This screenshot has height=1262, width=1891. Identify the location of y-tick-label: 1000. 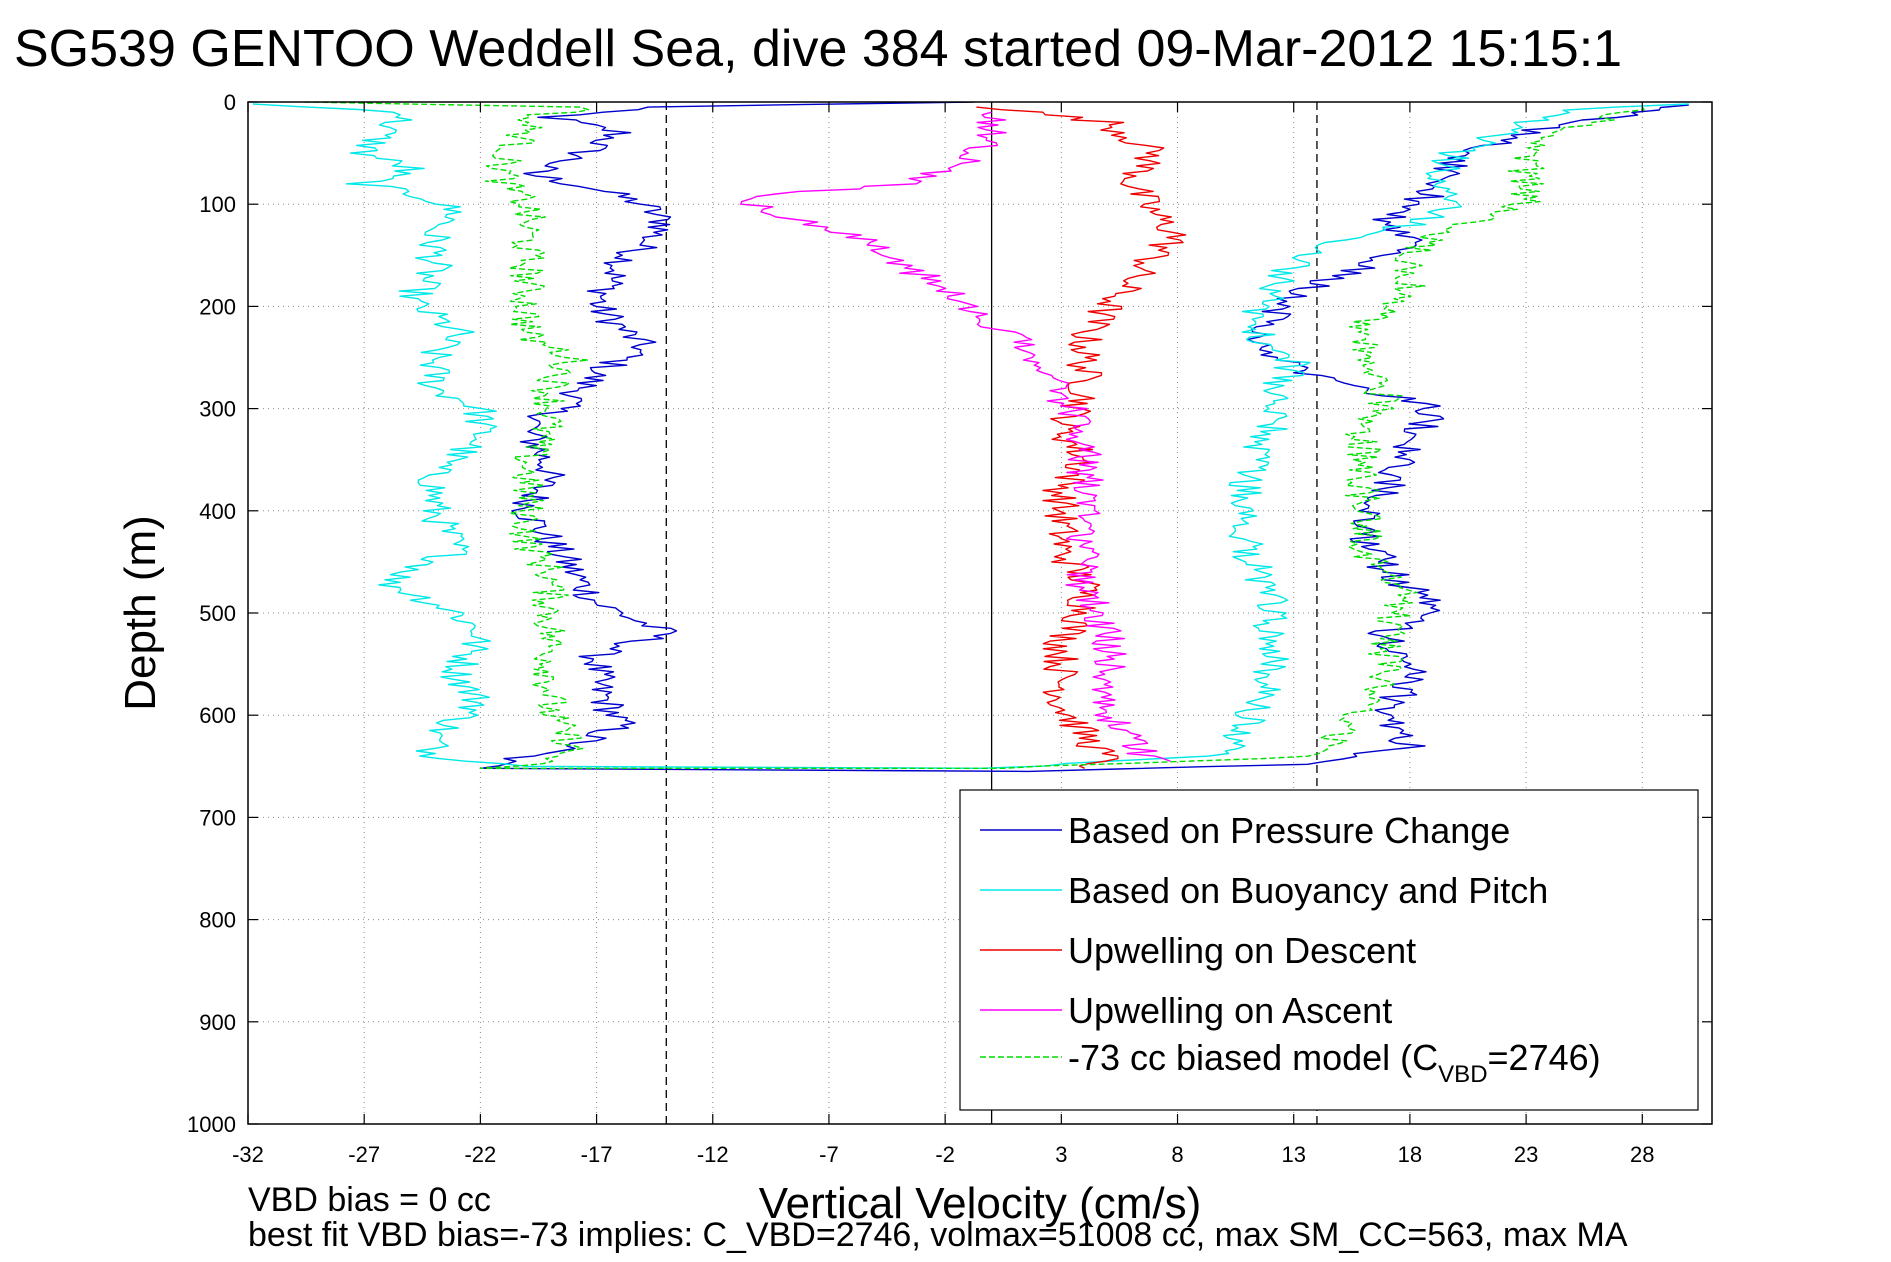
(211, 1124).